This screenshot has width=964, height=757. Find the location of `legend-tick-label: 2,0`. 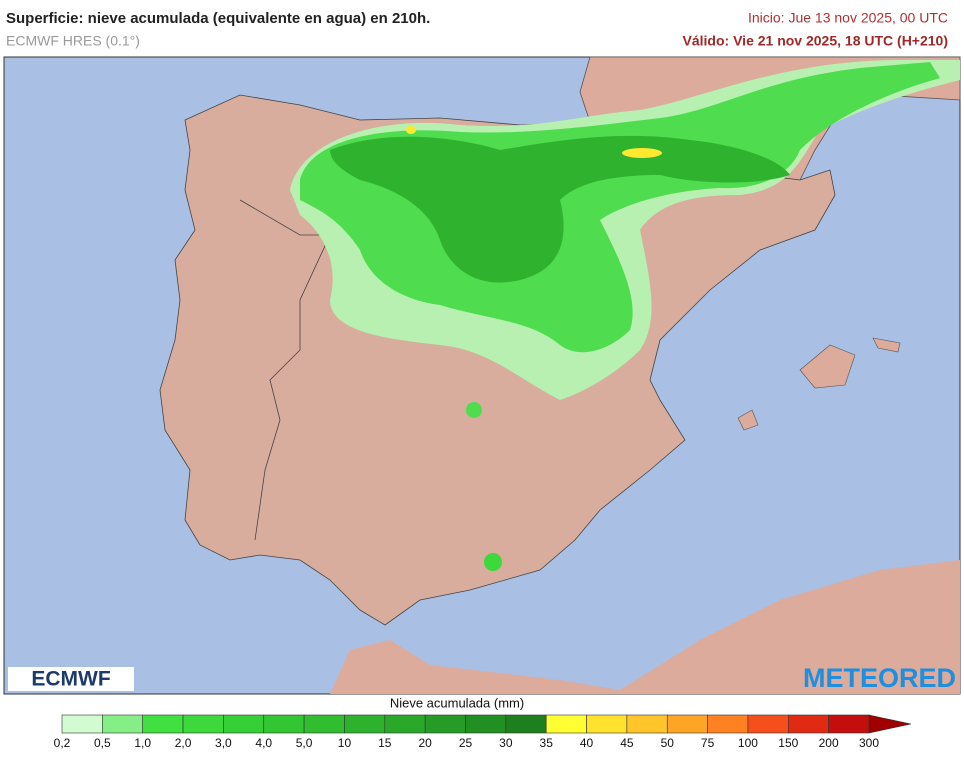

legend-tick-label: 2,0 is located at coordinates (183, 743).